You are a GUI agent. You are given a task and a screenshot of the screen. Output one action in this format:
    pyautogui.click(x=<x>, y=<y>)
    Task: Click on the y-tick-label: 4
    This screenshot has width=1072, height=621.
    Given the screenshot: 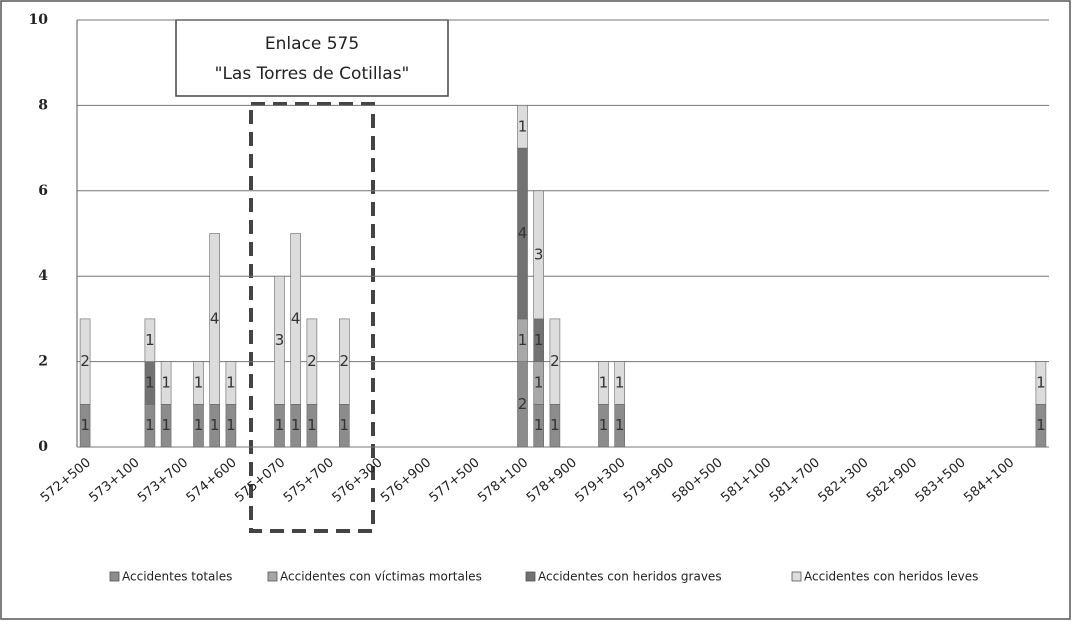 What is the action you would take?
    pyautogui.click(x=43, y=276)
    